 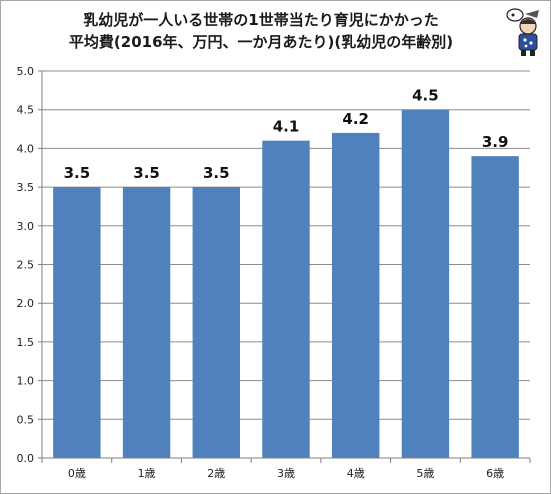 What do you see at coordinates (147, 473) in the screenshot?
I see `x-tick-label: 1歳` at bounding box center [147, 473].